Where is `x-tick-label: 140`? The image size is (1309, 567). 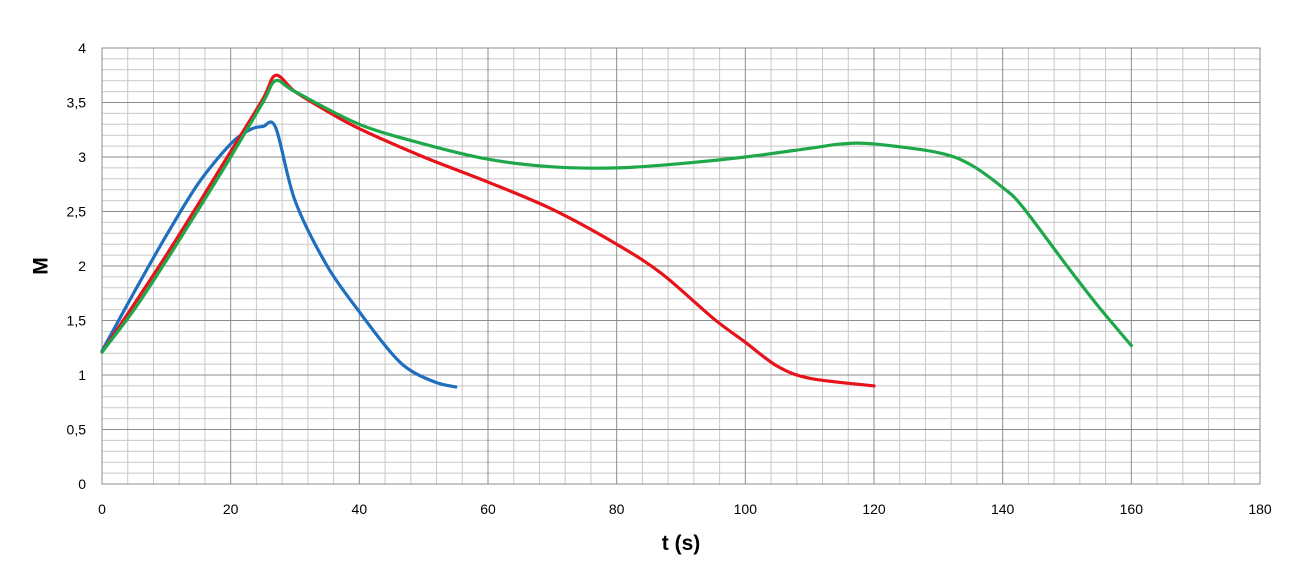
x-tick-label: 140 is located at coordinates (1003, 509).